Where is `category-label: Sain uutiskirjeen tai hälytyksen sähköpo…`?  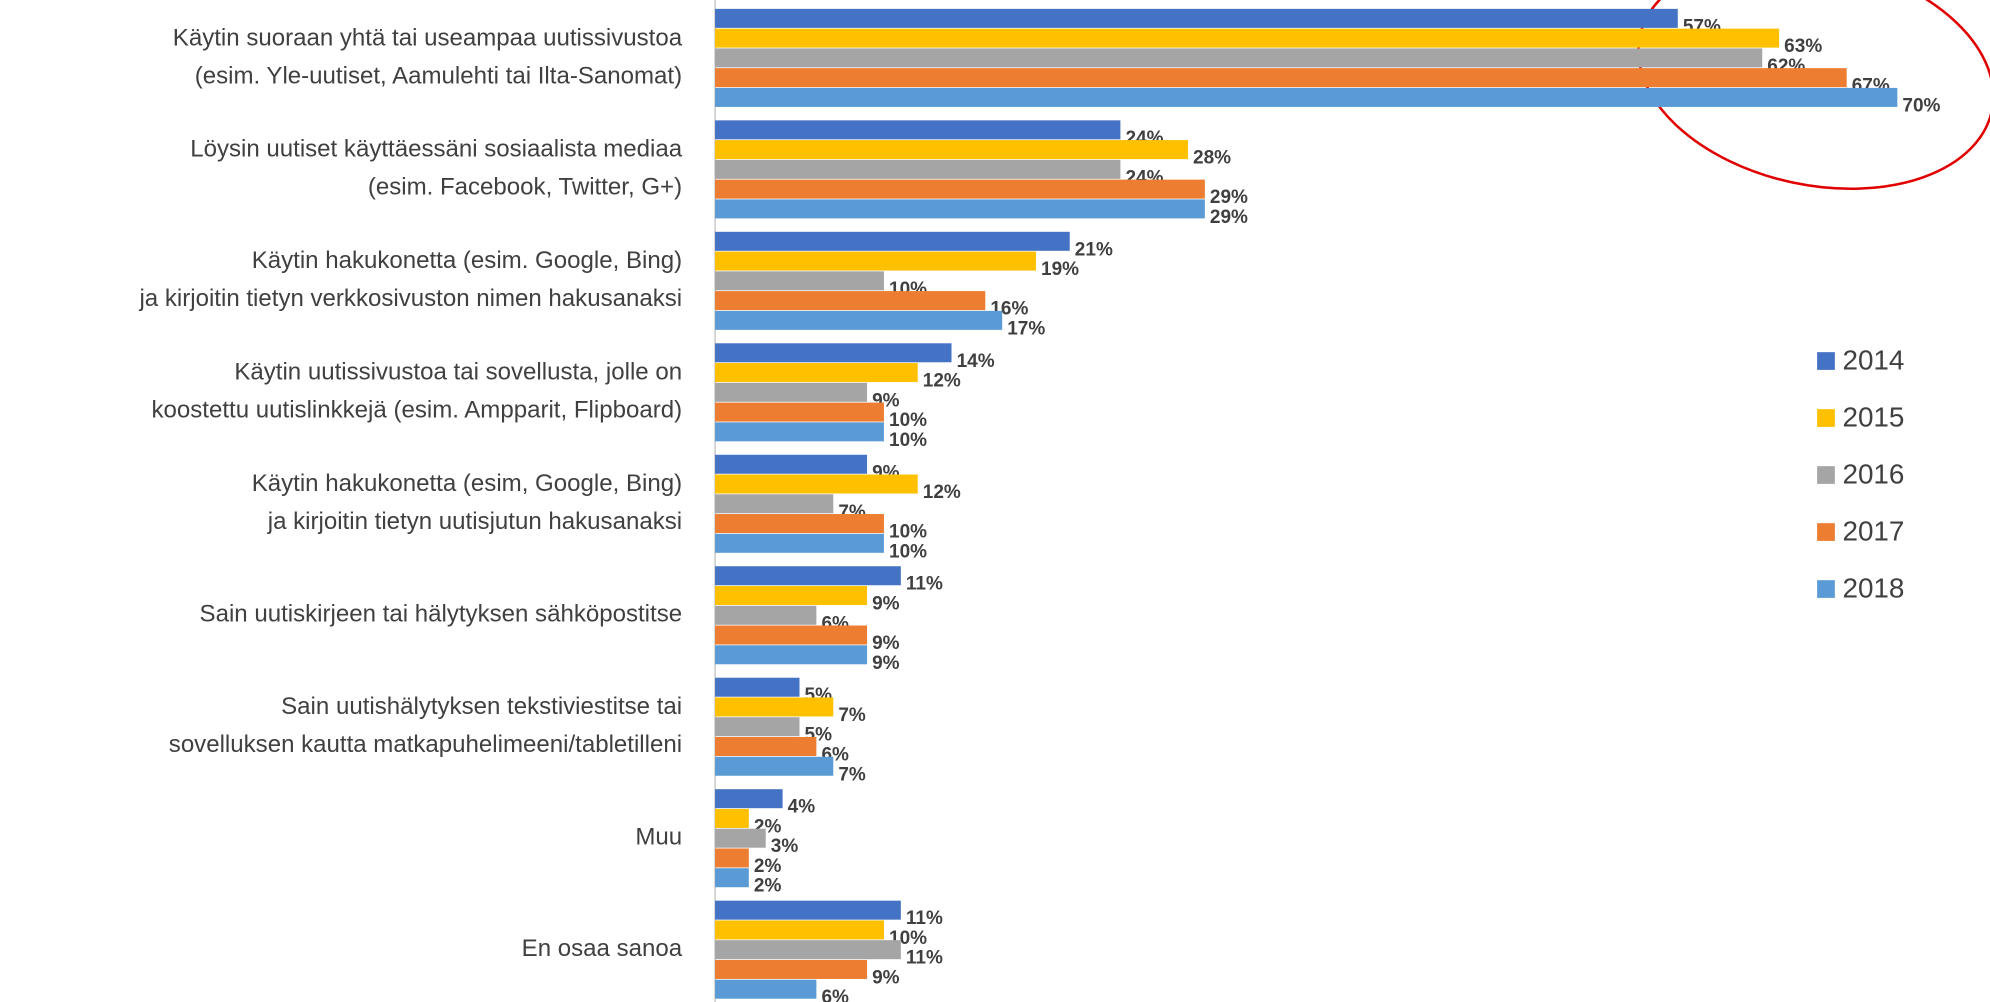 category-label: Sain uutiskirjeen tai hälytyksen sähköpo… is located at coordinates (441, 614).